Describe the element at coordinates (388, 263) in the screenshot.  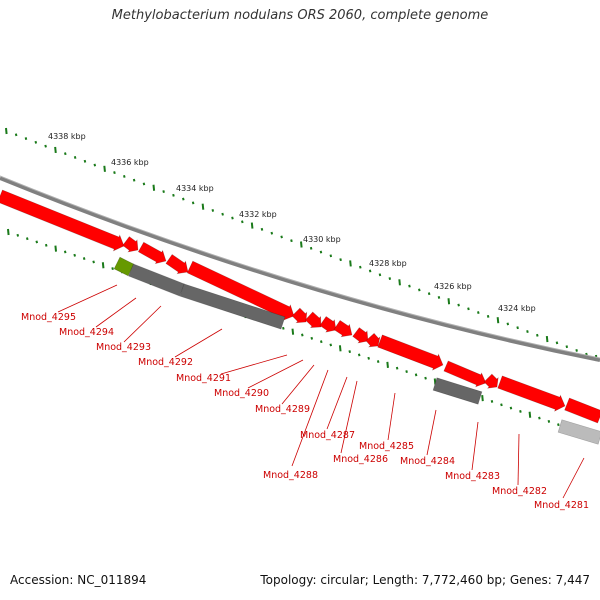
I see `scale-label: 4328 kbp` at that location.